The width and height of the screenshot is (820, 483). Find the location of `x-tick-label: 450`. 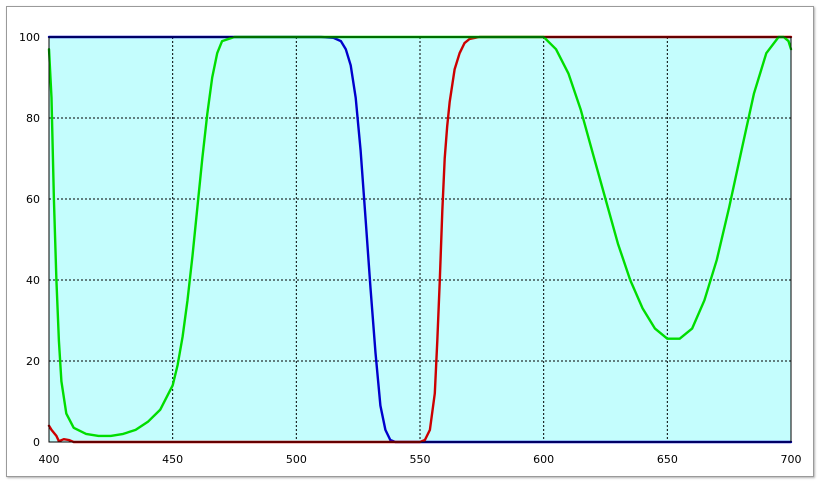

x-tick-label: 450 is located at coordinates (172, 459).